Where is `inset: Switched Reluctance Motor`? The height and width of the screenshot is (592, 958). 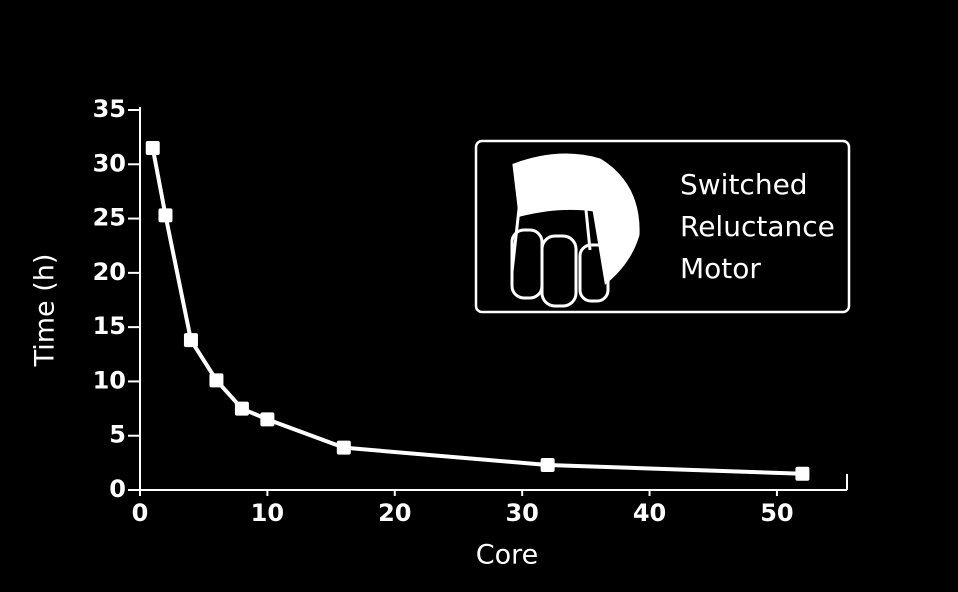 inset: Switched Reluctance Motor is located at coordinates (662, 226).